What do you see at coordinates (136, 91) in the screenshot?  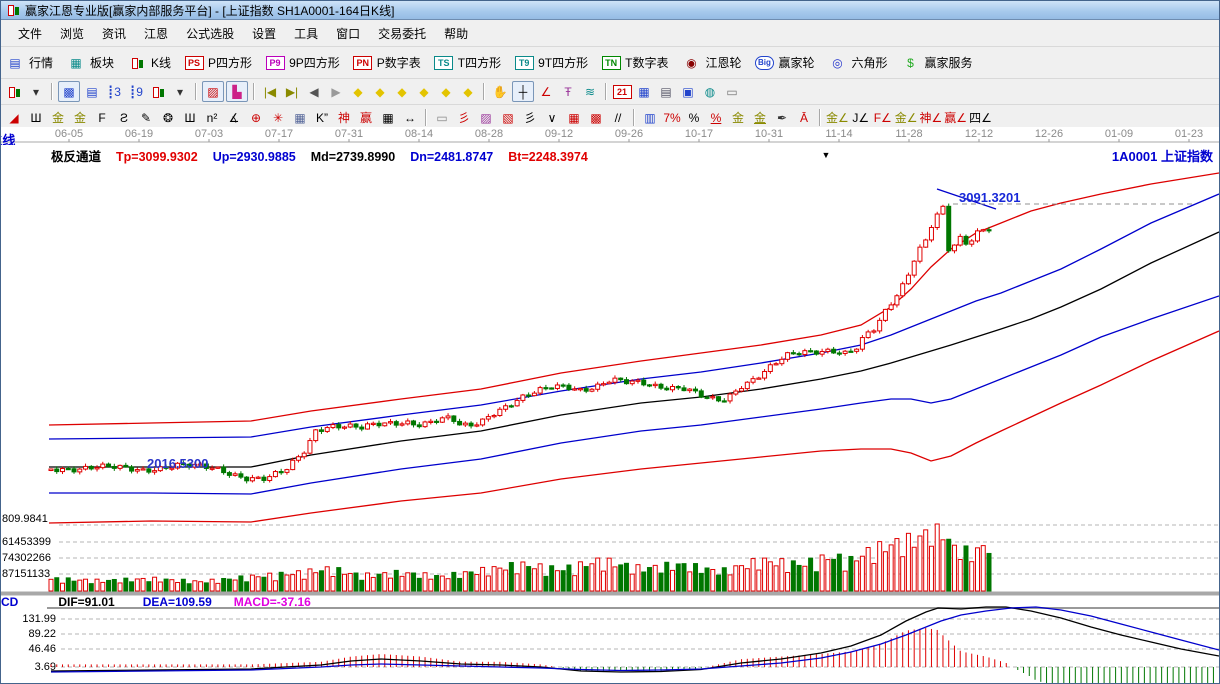 I see `nine-bars-icon: ┋9` at bounding box center [136, 91].